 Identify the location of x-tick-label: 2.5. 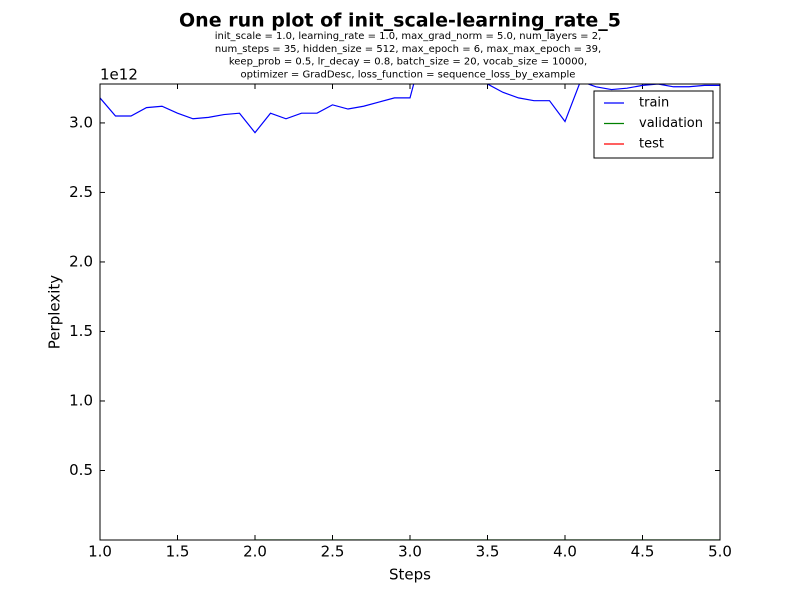
(333, 552).